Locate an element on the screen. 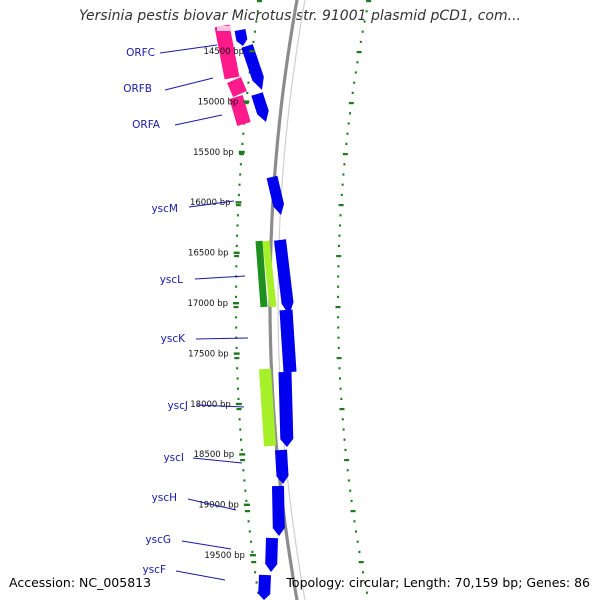 The height and width of the screenshot is (600, 600). orfc-highlight is located at coordinates (224, 28).